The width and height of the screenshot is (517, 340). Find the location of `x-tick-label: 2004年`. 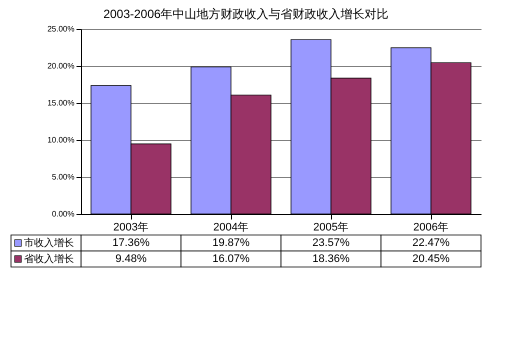

x-tick-label: 2004年 is located at coordinates (231, 228).